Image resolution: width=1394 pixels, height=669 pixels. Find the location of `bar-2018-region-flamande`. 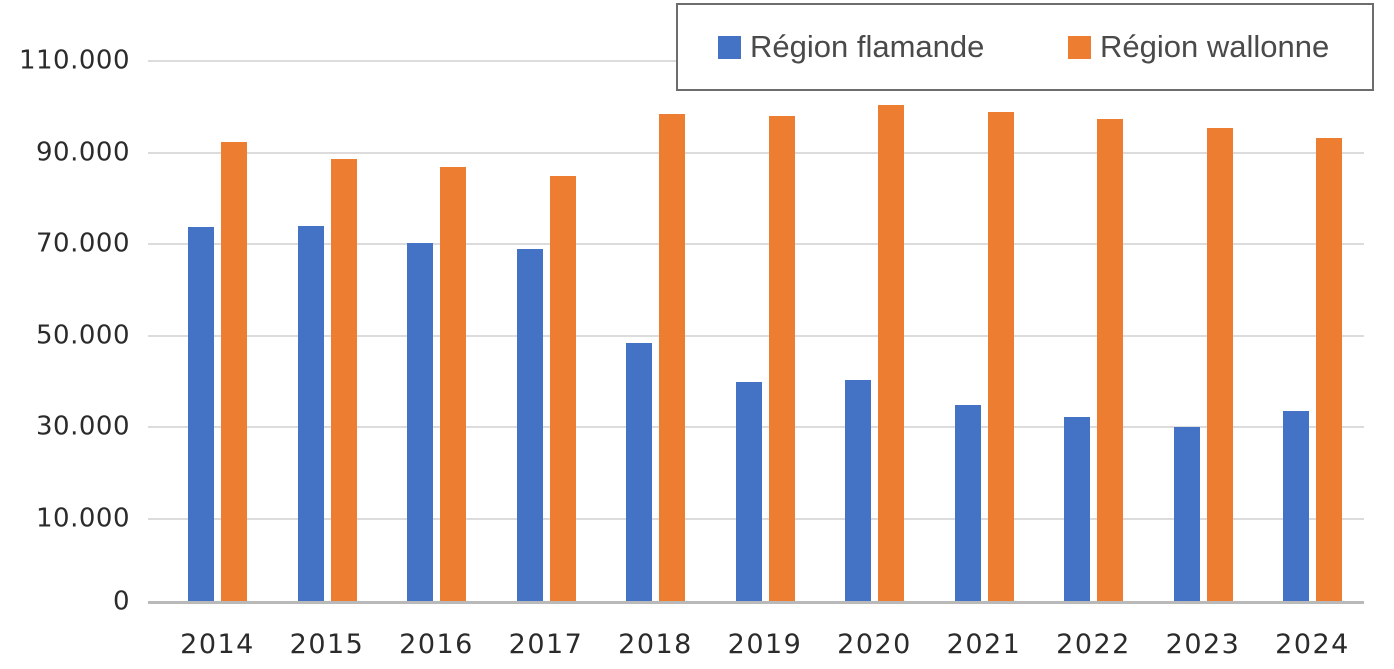

bar-2018-region-flamande is located at coordinates (639, 472).